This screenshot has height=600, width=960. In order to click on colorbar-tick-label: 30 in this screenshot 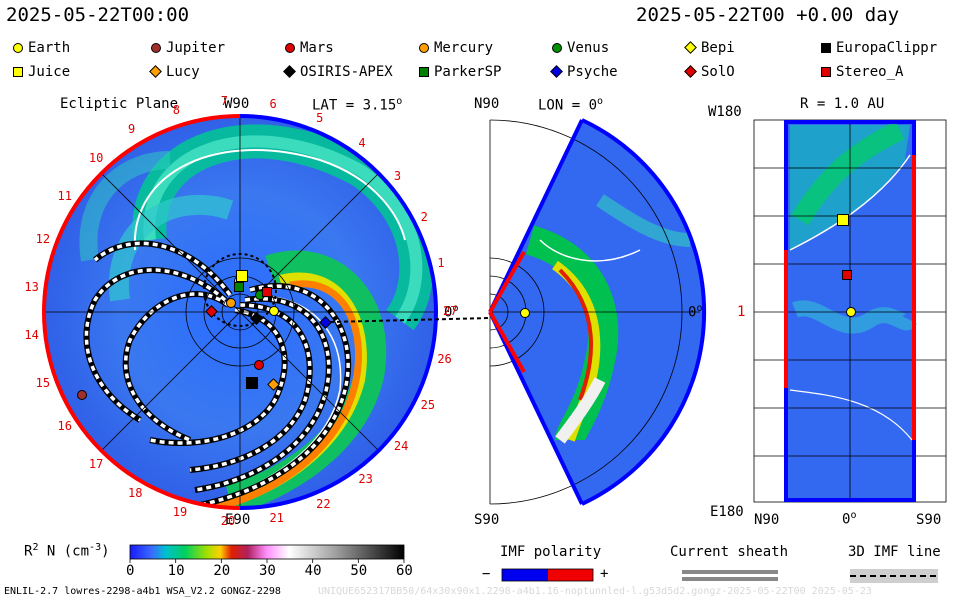, I will do `click(267, 571)`.